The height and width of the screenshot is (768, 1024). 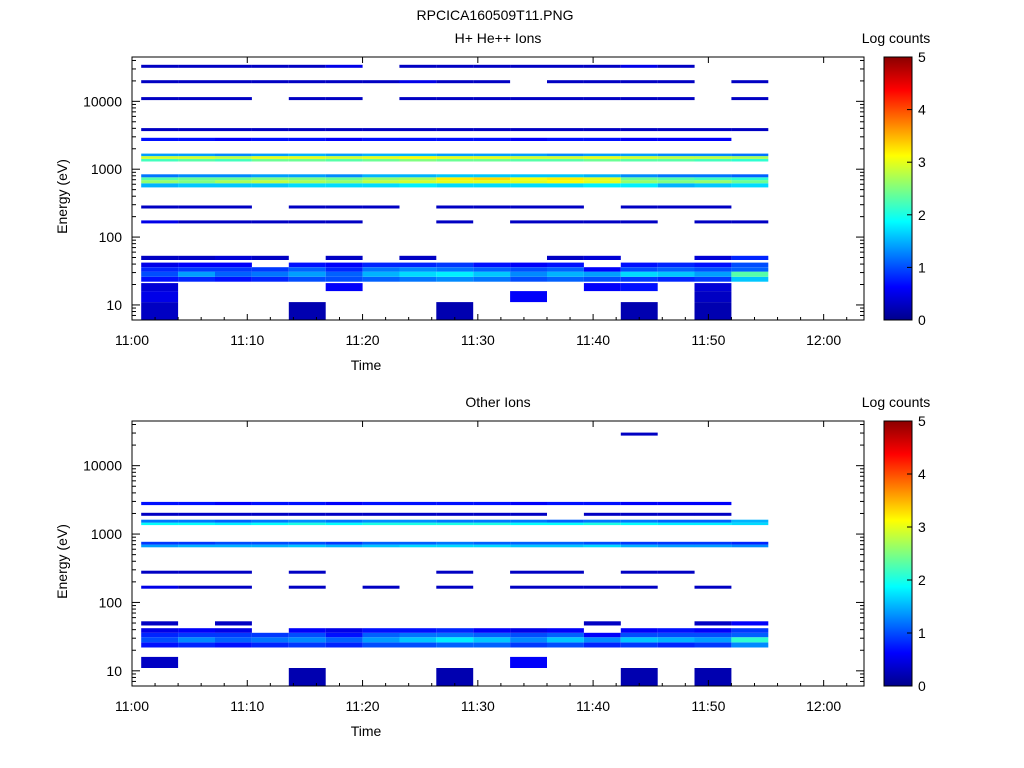 I want to click on y-tick-label: 100, so click(x=111, y=602).